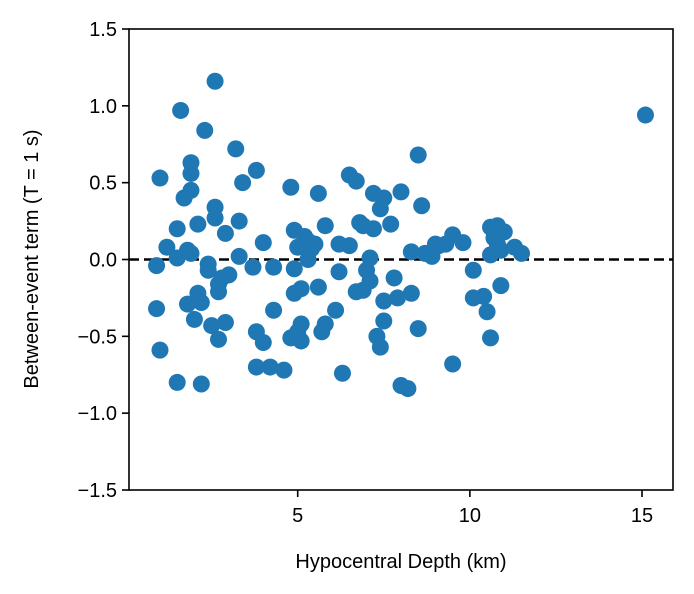  Describe the element at coordinates (470, 516) in the screenshot. I see `x-tick-label: 10` at that location.